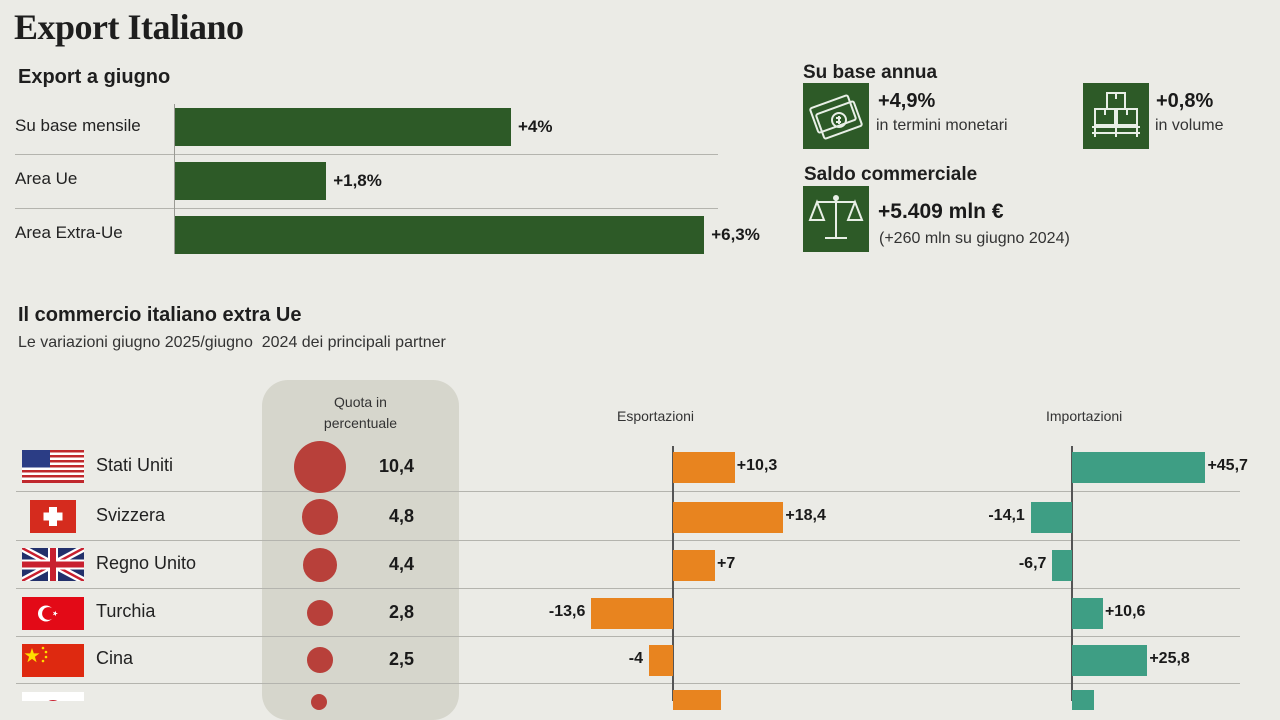 Image resolution: width=1280 pixels, height=720 pixels. I want to click on quota-value: 2,5, so click(401, 659).